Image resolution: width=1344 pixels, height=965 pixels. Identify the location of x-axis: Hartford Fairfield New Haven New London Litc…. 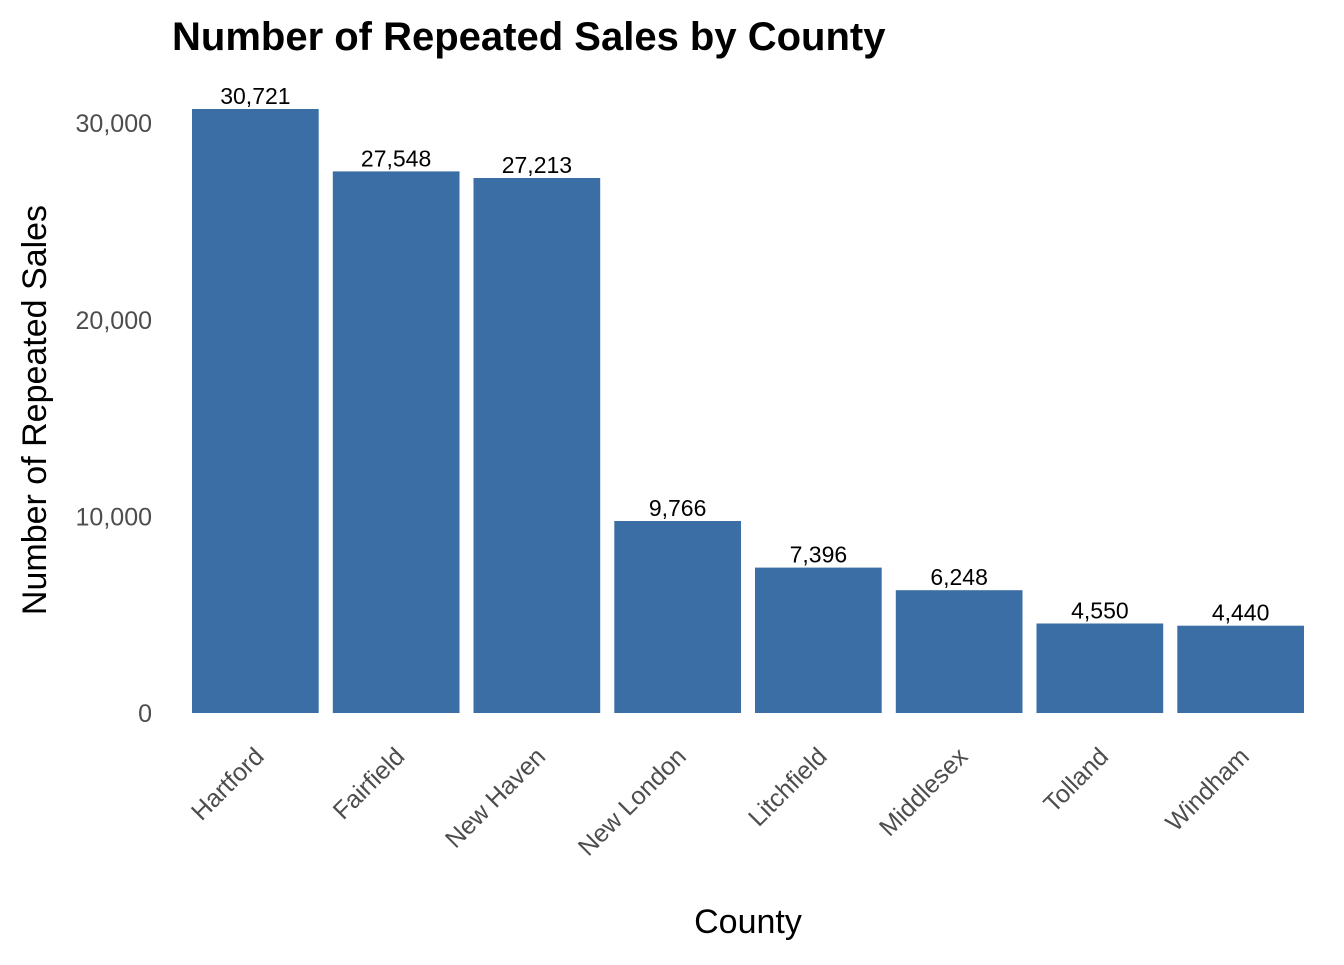
(720, 801).